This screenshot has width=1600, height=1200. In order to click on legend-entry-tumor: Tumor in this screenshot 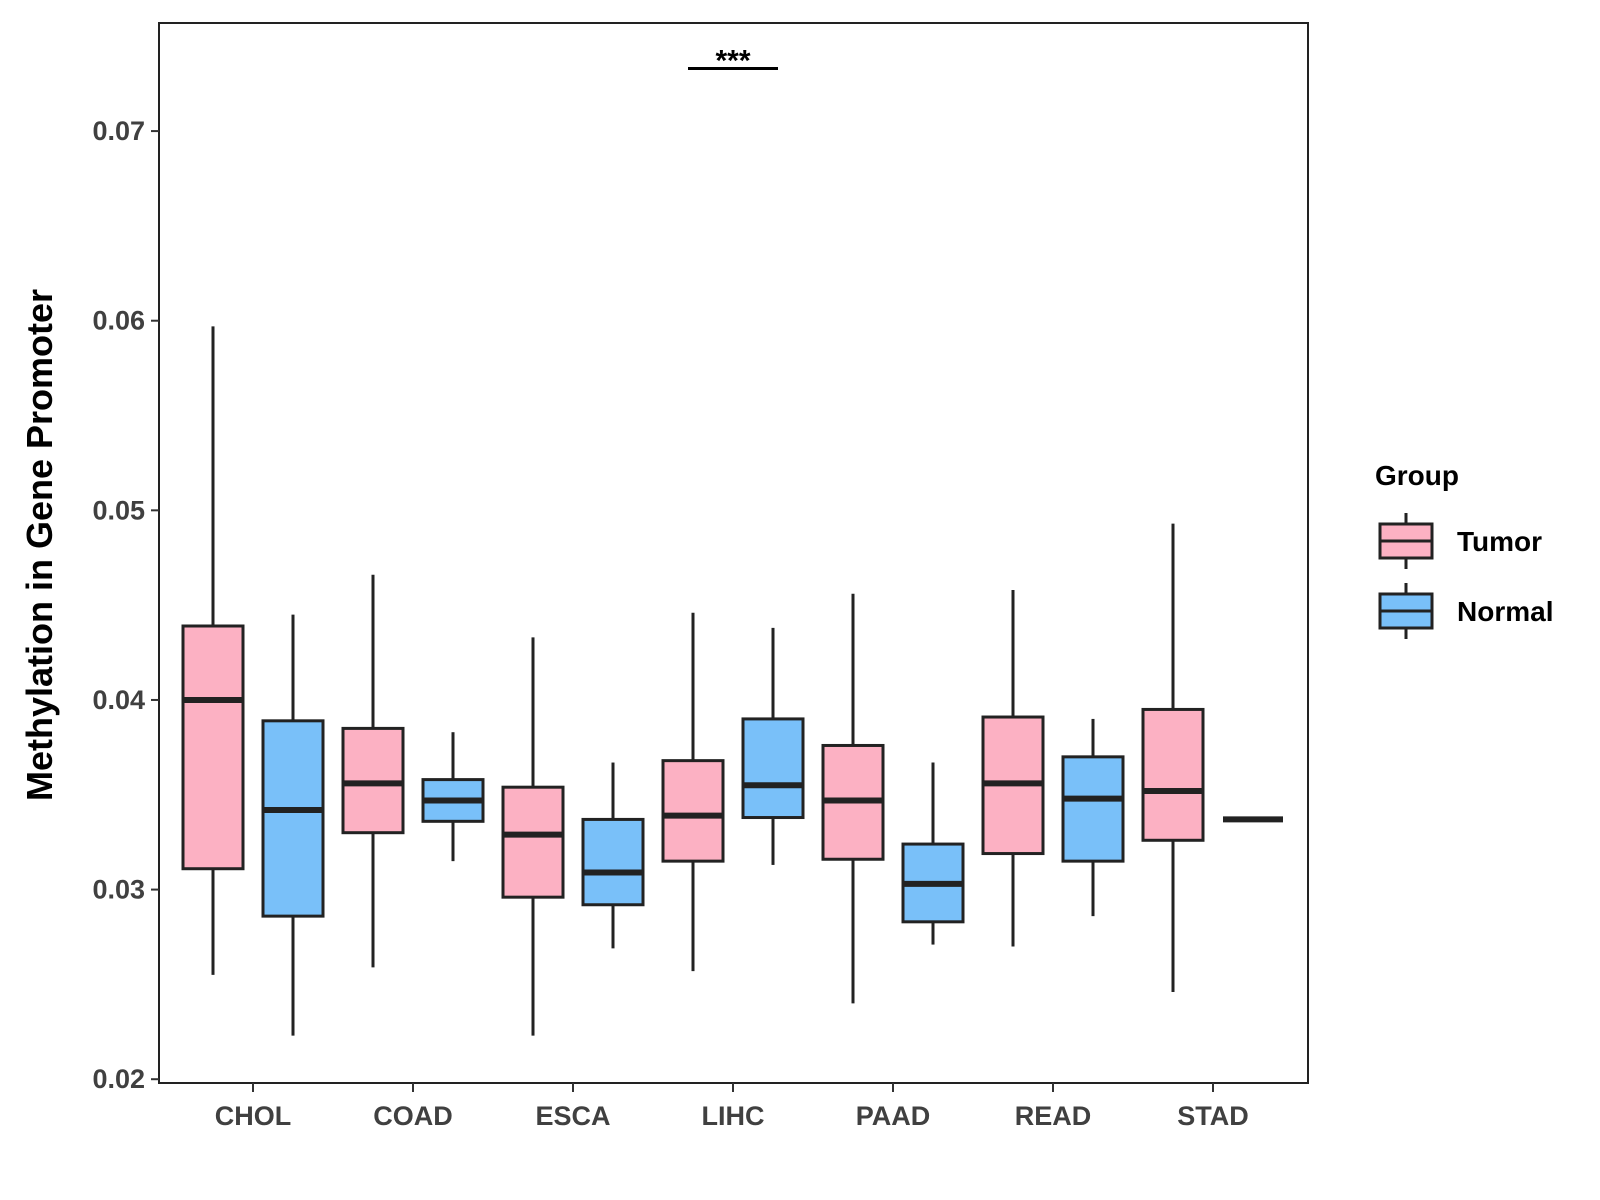, I will do `click(1460, 541)`.